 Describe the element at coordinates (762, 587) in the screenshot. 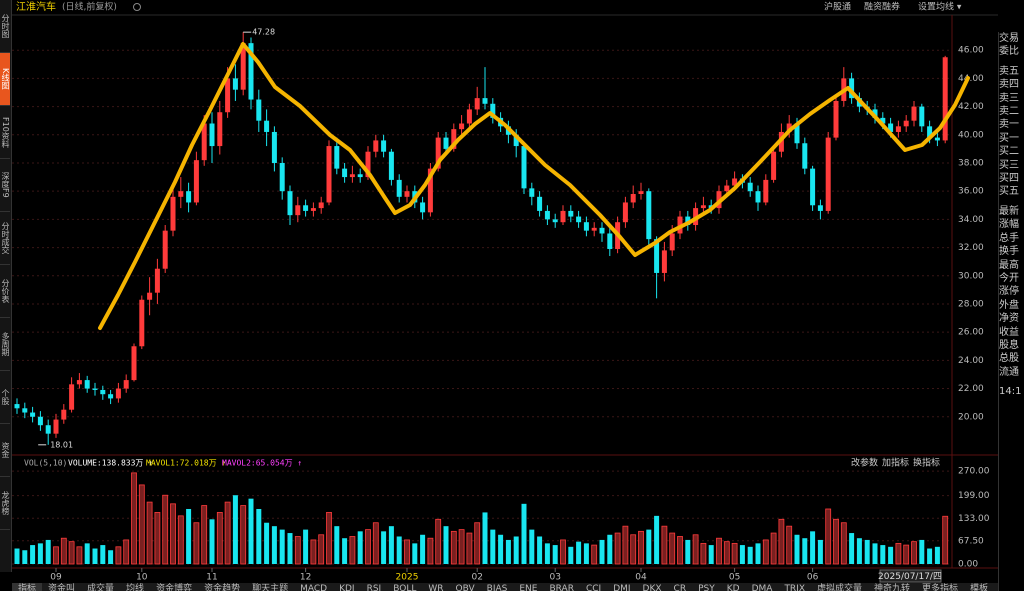

I see `indicator-tab: DMA` at that location.